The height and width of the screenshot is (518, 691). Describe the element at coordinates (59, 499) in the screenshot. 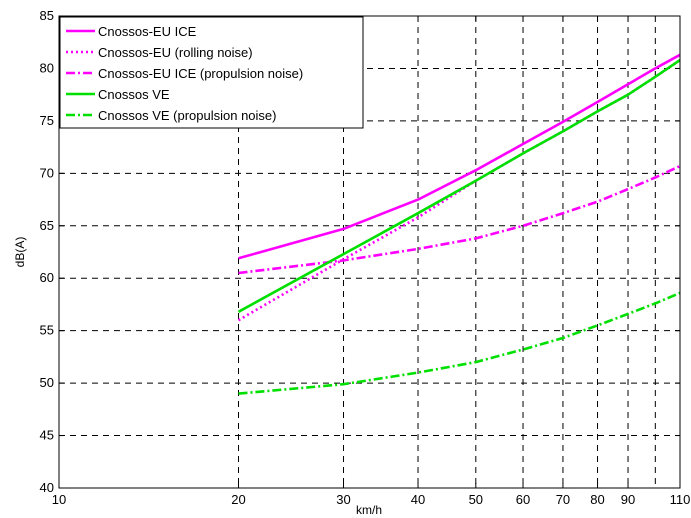

I see `x-tick-label: 10` at that location.